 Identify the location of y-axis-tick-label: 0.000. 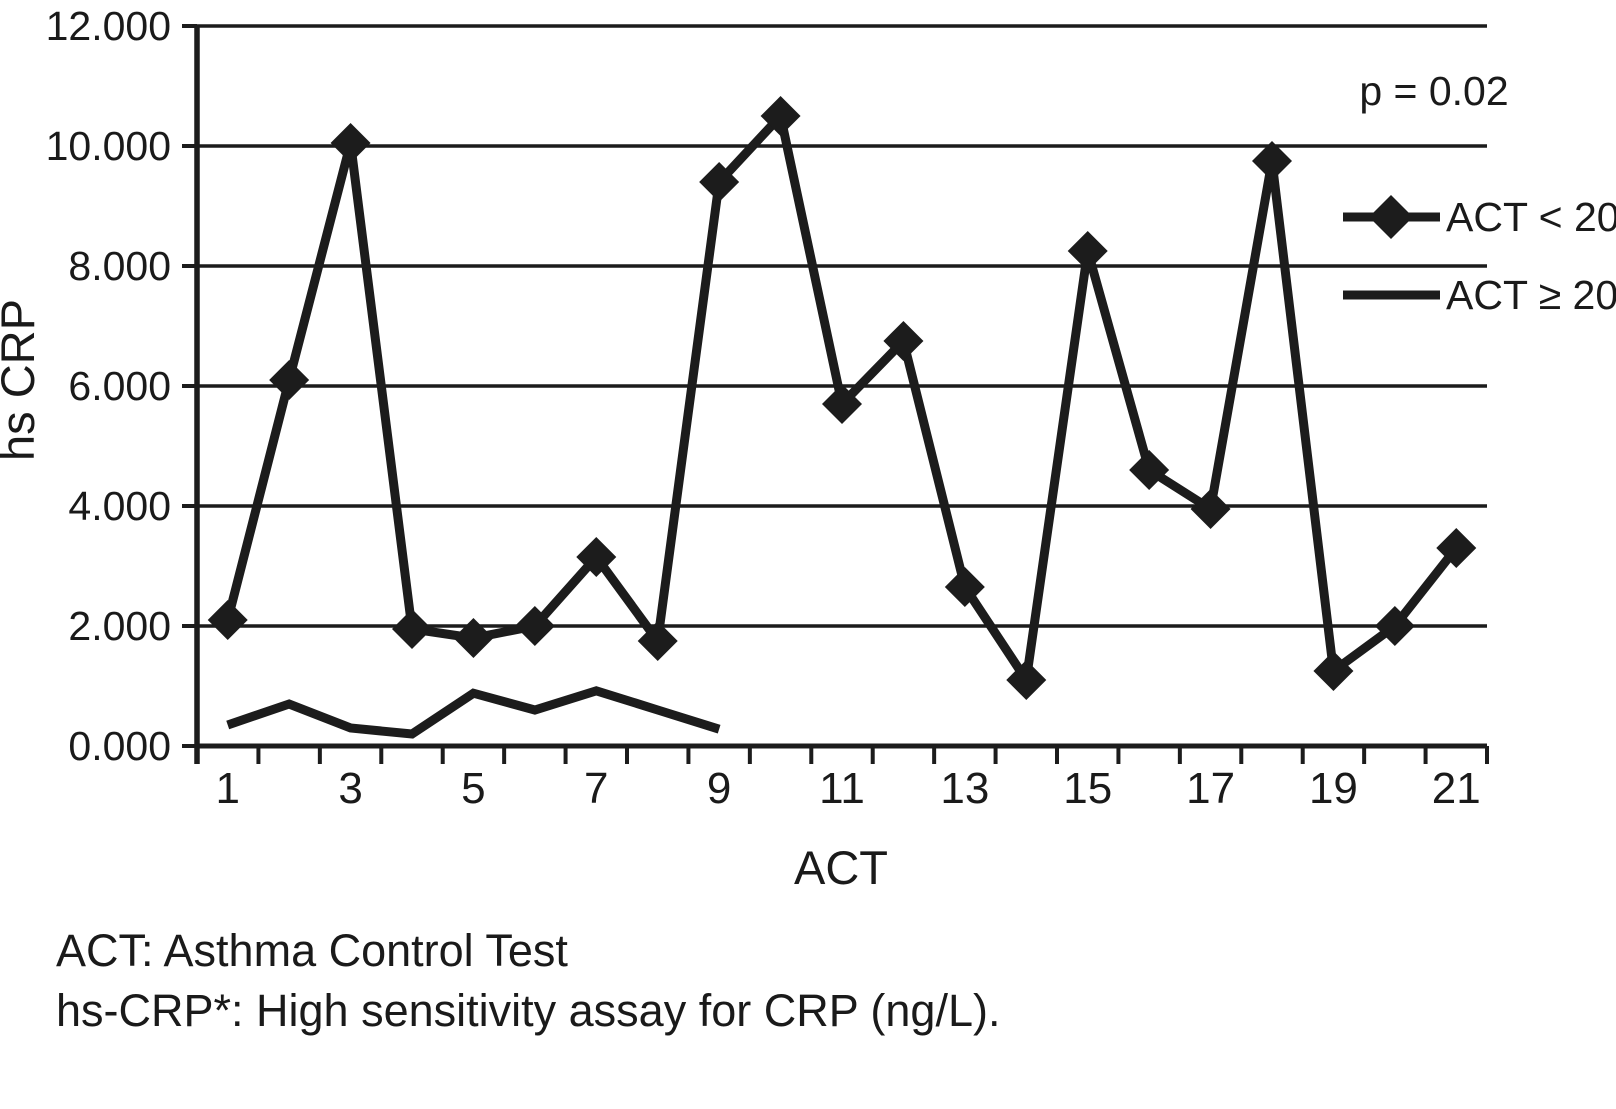
(119, 746).